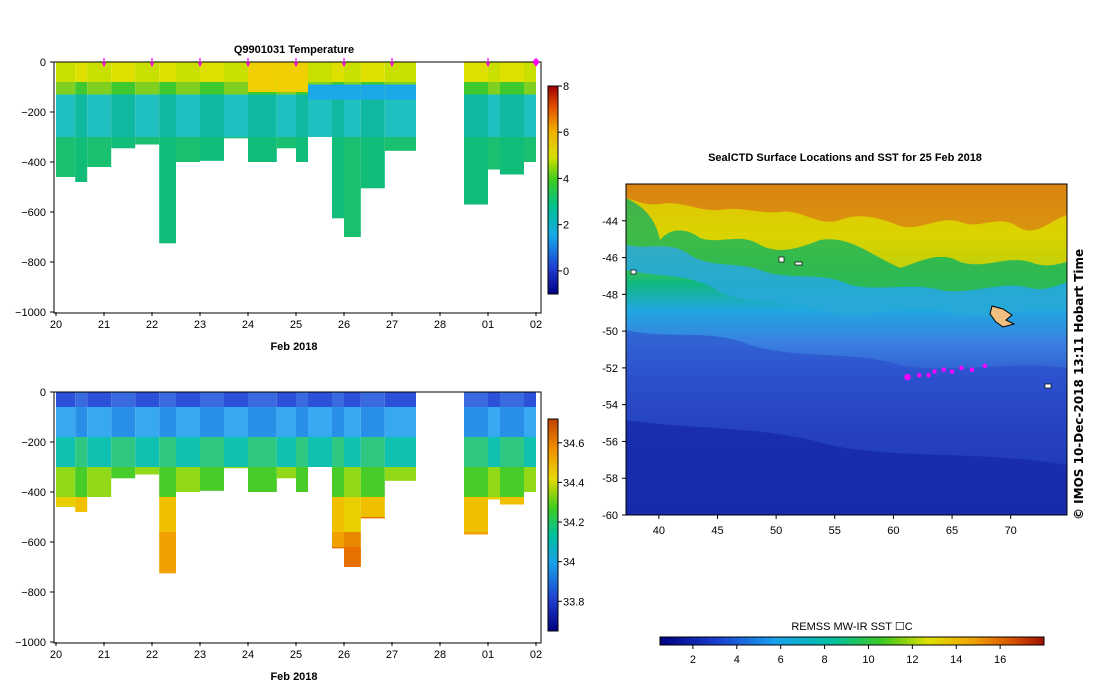 This screenshot has width=1099, height=700. Describe the element at coordinates (610, 406) in the screenshot. I see `y-tick-label: -54` at that location.